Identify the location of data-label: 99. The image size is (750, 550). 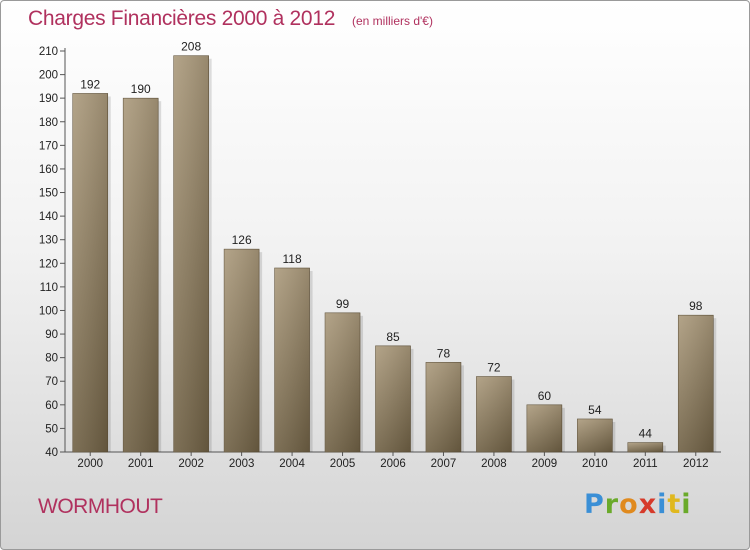
(343, 304).